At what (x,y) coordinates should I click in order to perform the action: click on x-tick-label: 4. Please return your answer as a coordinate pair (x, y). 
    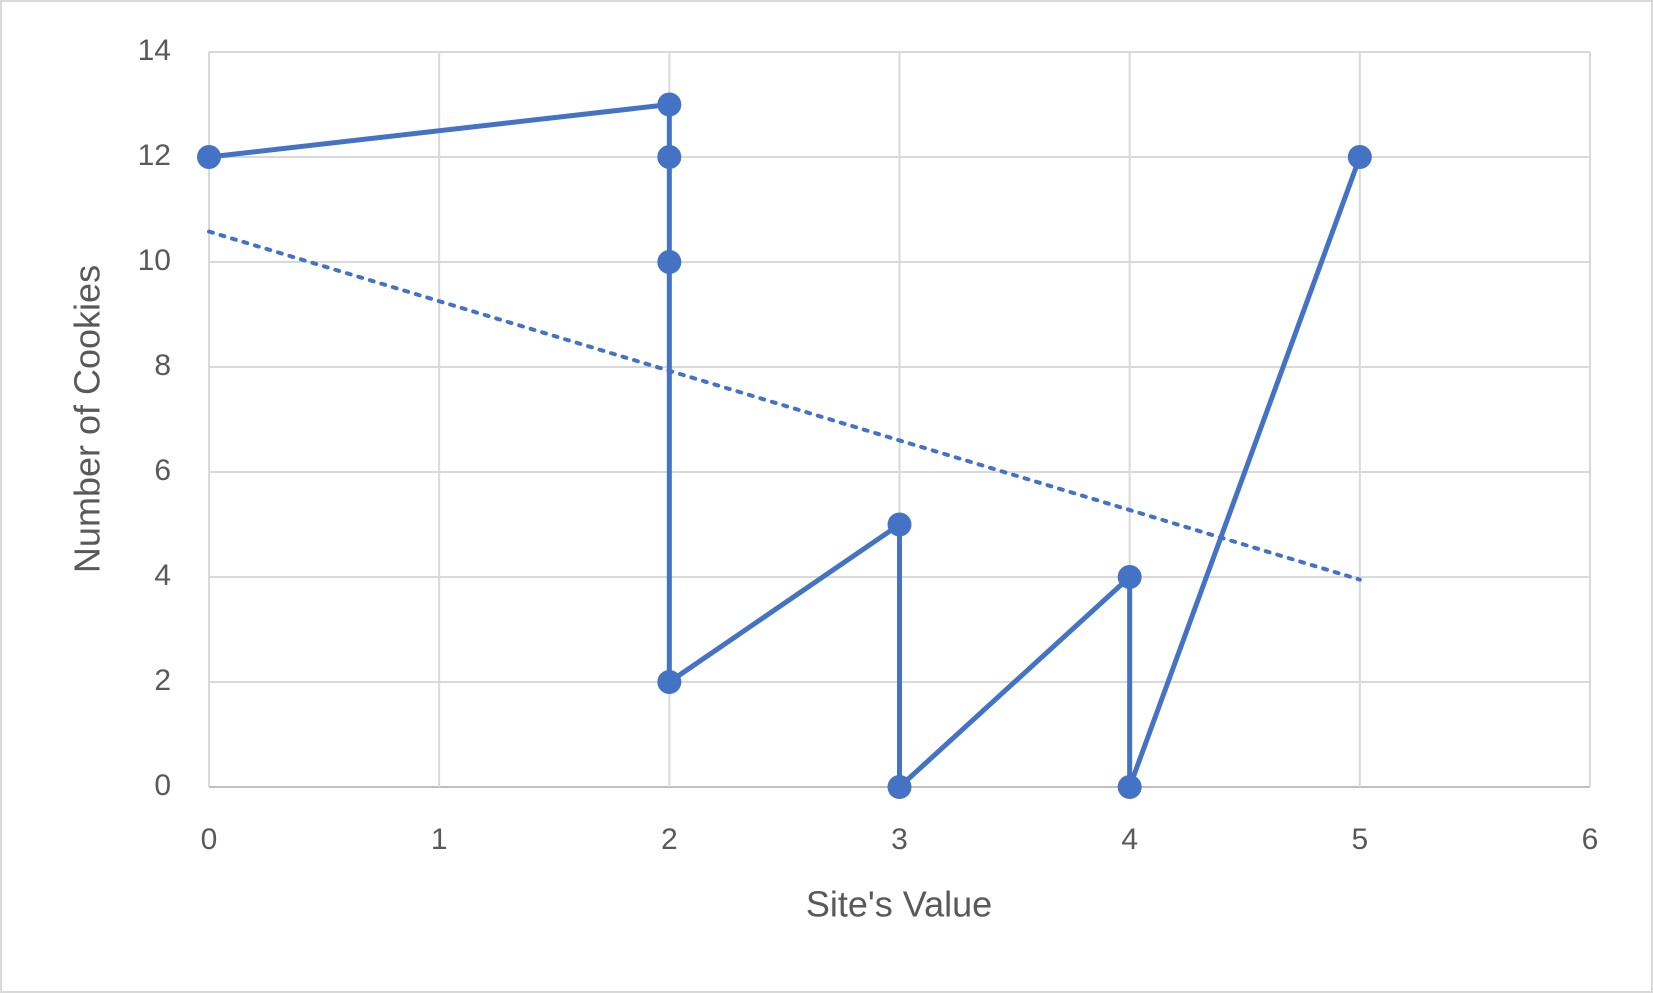
    Looking at the image, I should click on (1129, 839).